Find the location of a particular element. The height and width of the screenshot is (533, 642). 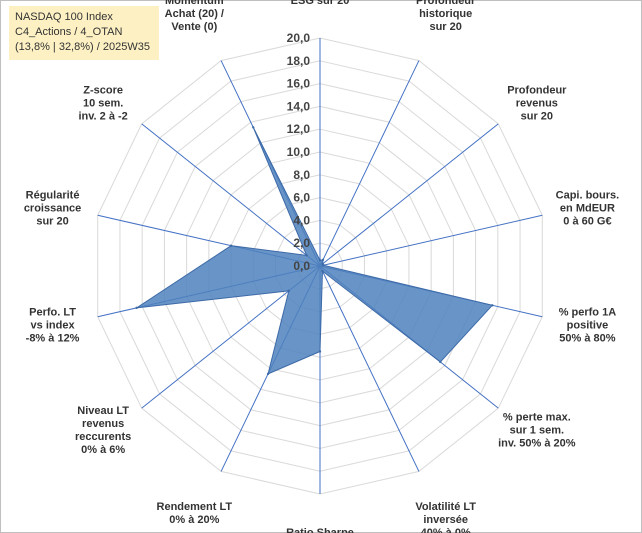

axis-label-line: sur 1 sem. is located at coordinates (537, 430).